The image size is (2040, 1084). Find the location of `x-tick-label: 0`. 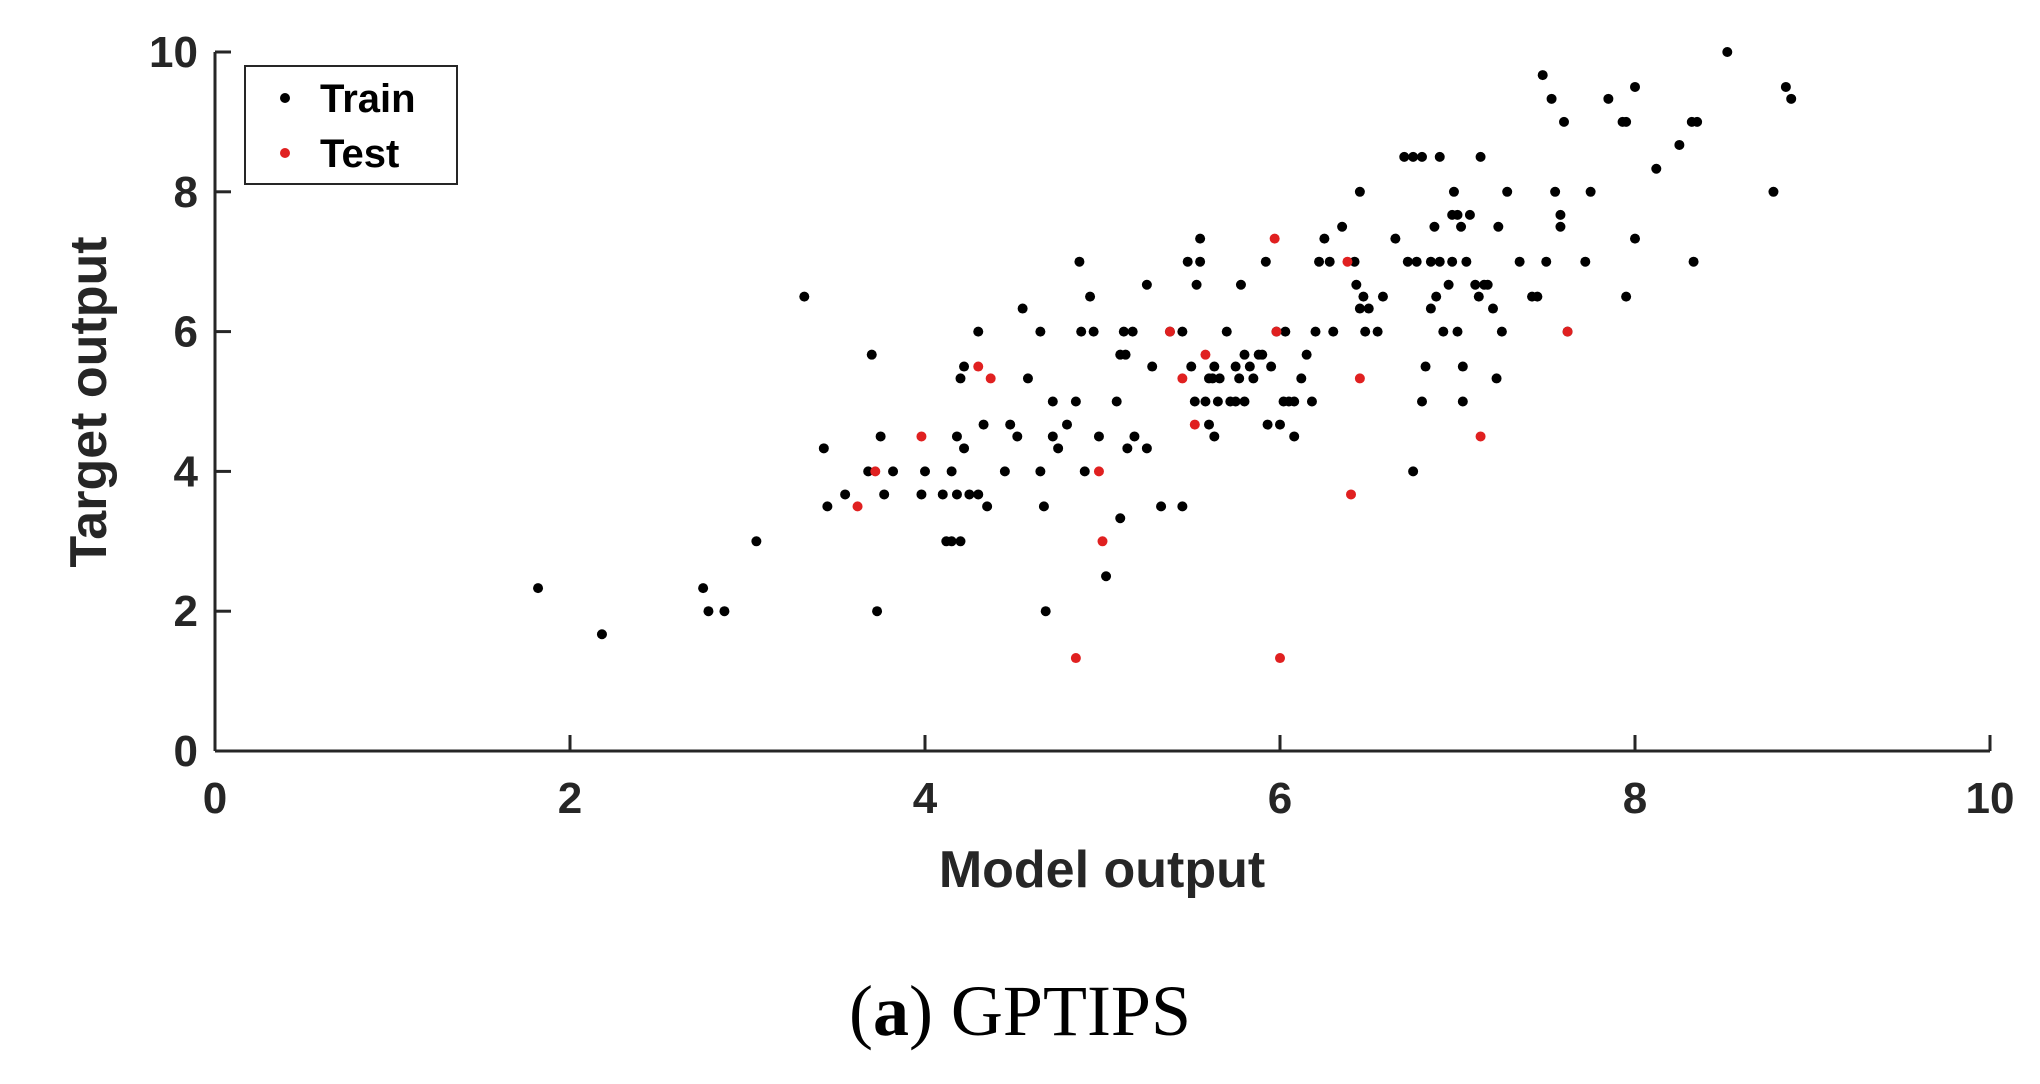

x-tick-label: 0 is located at coordinates (215, 798).